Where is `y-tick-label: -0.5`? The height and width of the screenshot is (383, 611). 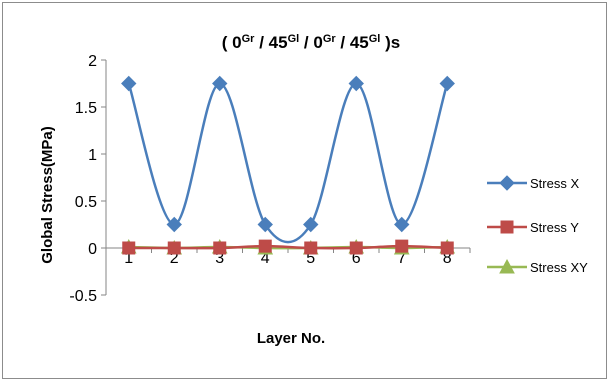 y-tick-label: -0.5 is located at coordinates (83, 296).